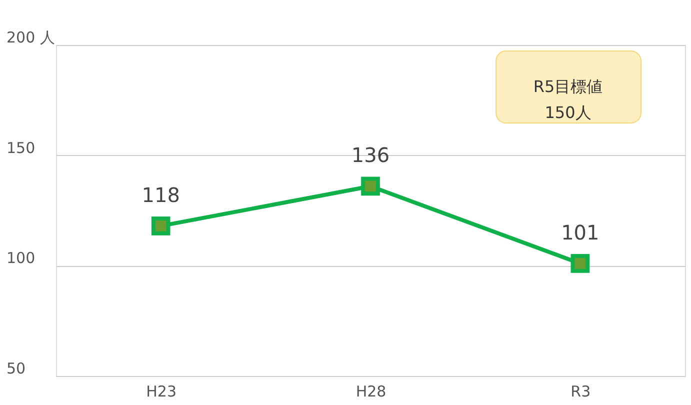 This screenshot has width=691, height=405. Describe the element at coordinates (580, 232) in the screenshot. I see `data-label: 101` at that location.